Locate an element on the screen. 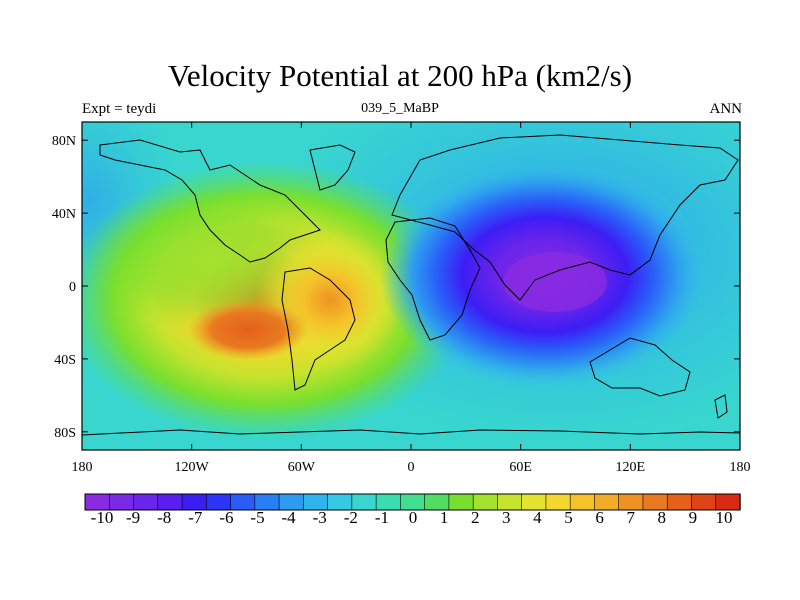 The width and height of the screenshot is (800, 600). colorbar-label: -3 is located at coordinates (320, 517).